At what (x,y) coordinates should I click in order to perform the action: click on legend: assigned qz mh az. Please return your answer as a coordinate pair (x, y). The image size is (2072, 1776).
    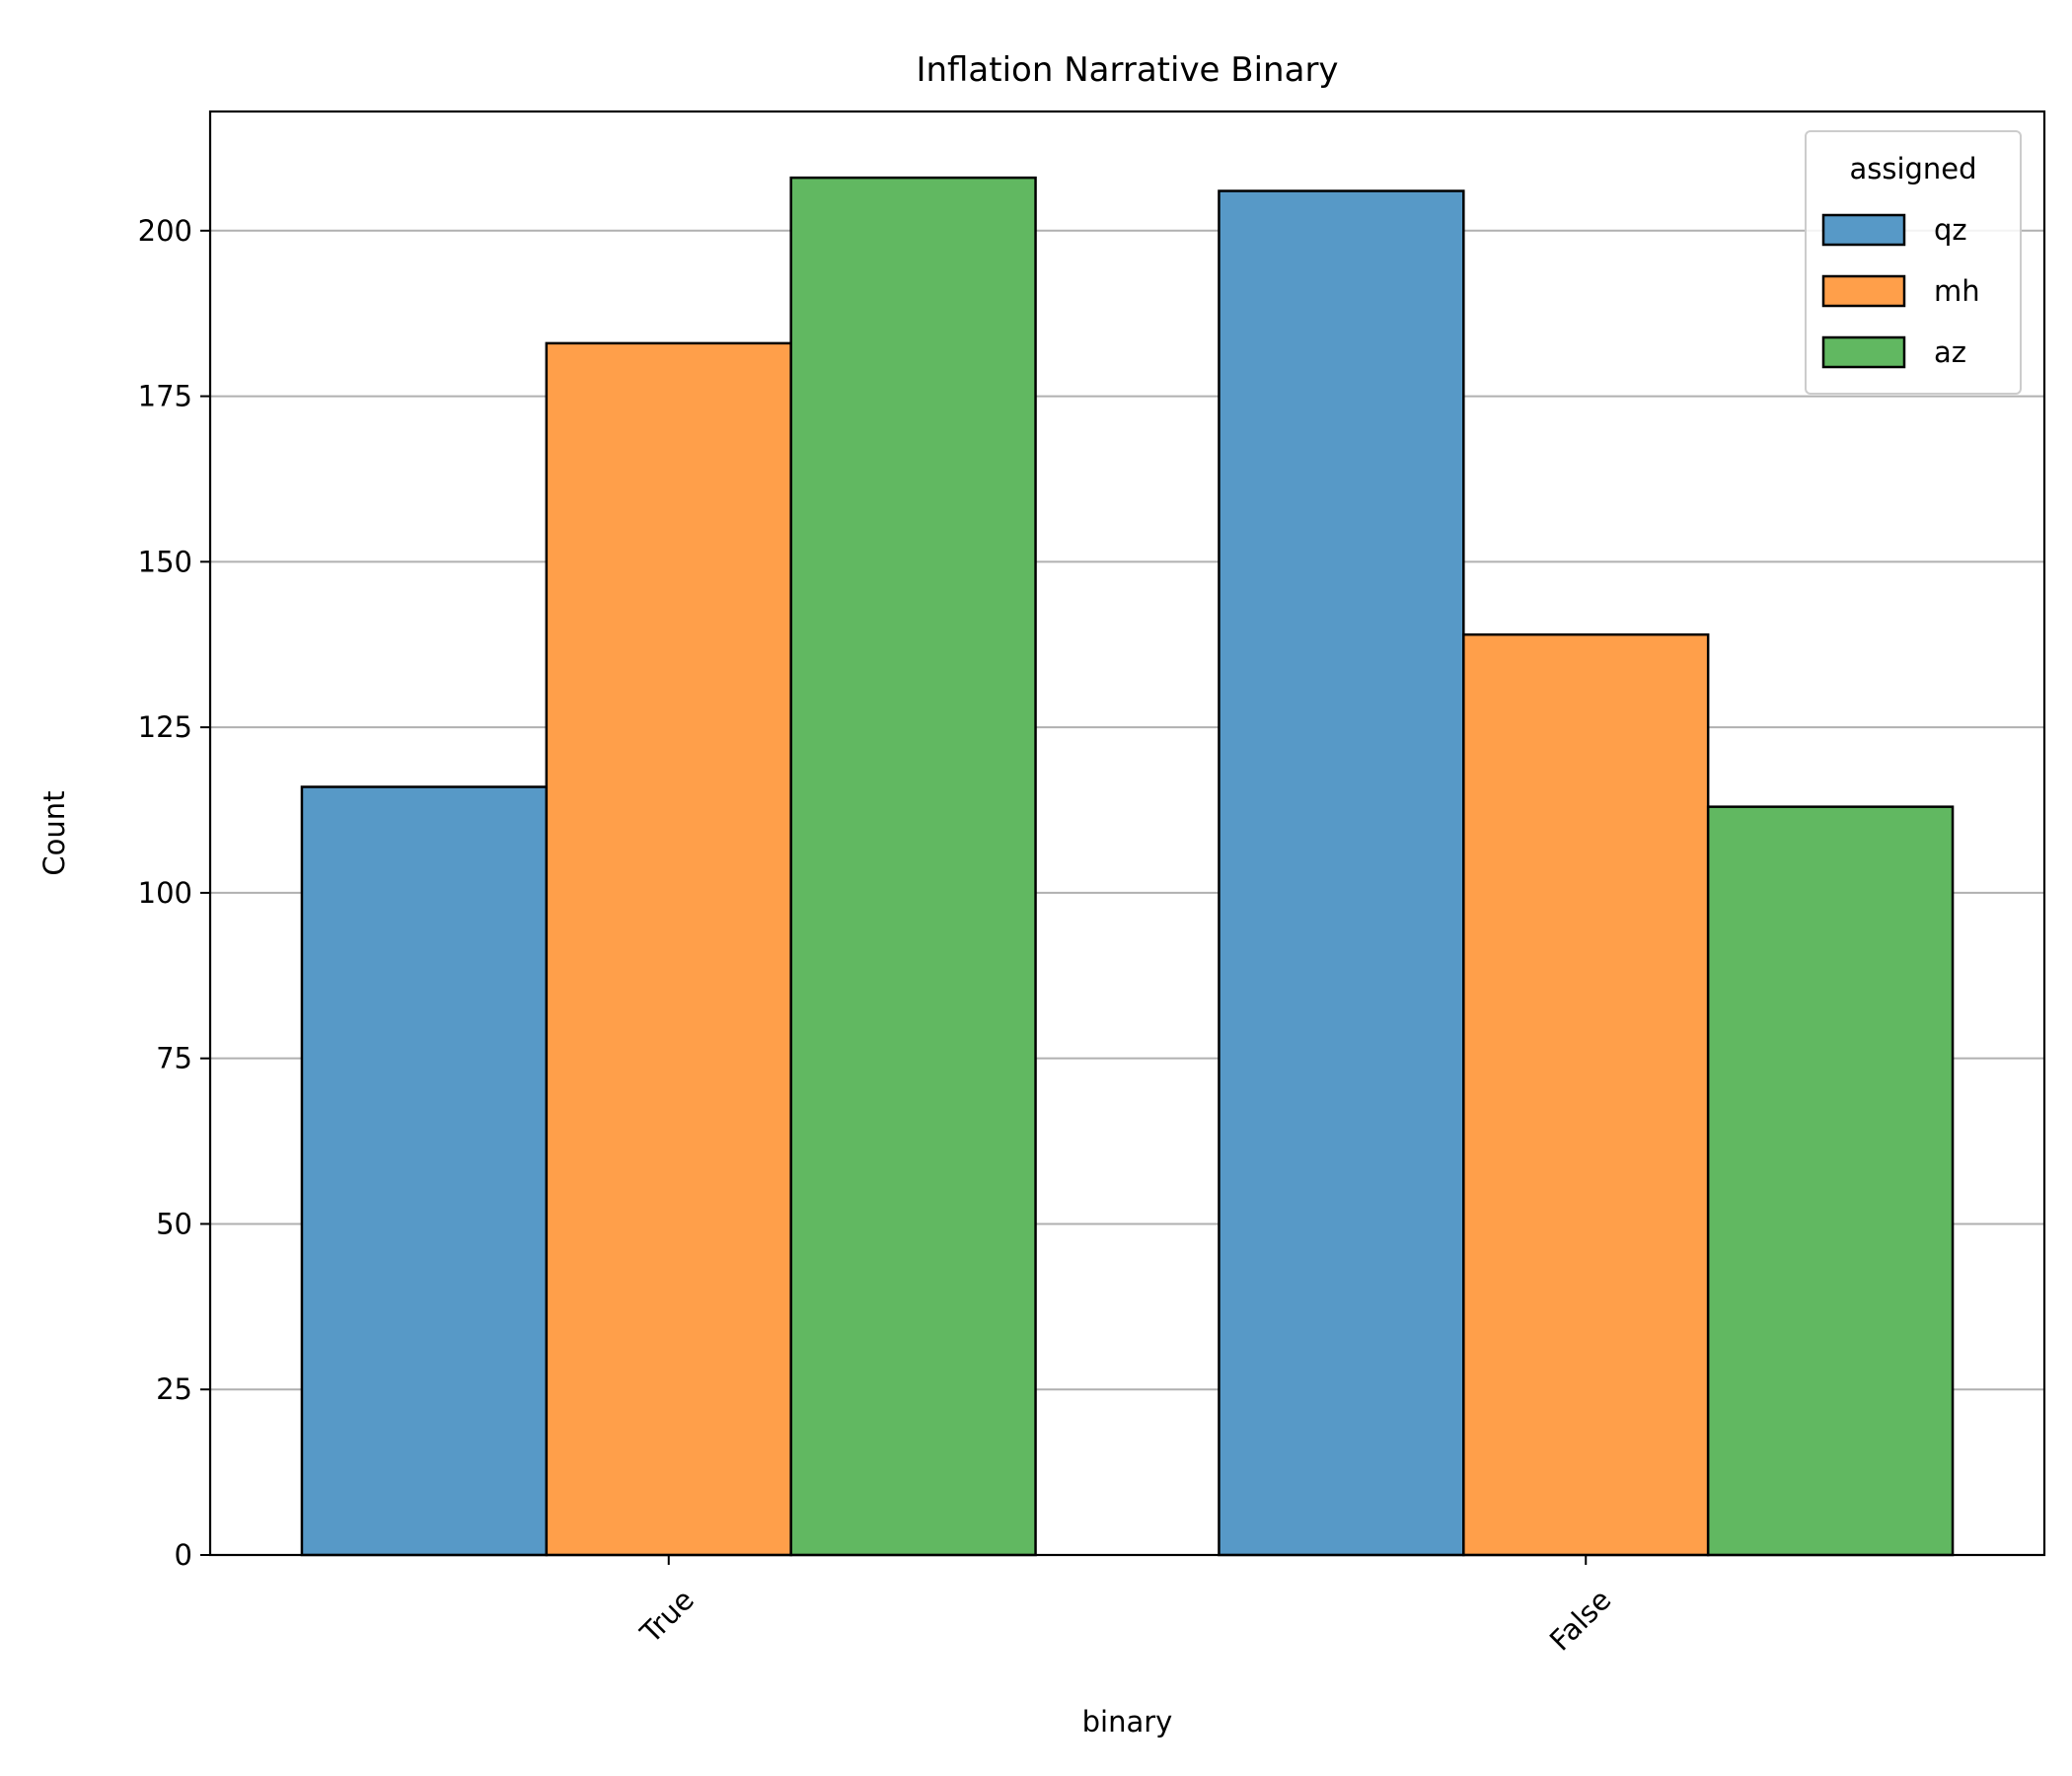
    Looking at the image, I should click on (1914, 262).